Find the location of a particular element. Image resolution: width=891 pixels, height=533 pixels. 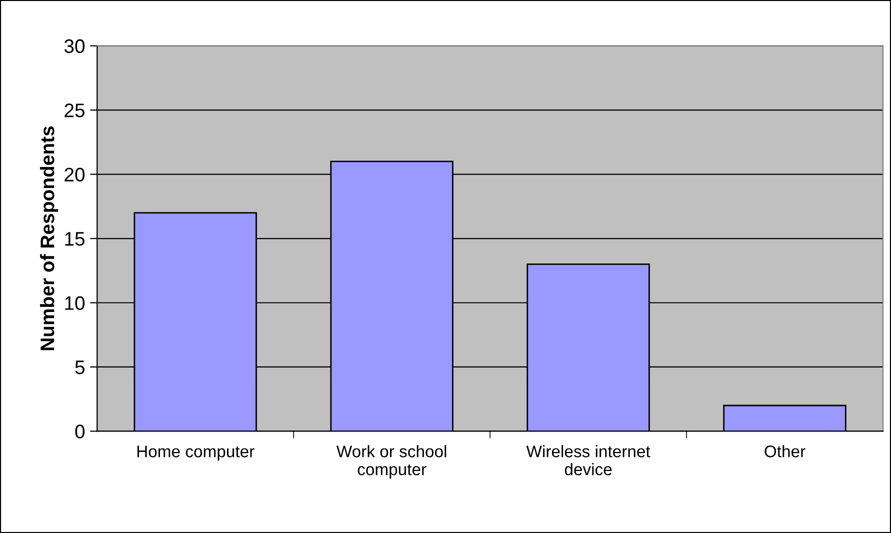

y-tick-label: 20 is located at coordinates (74, 175).